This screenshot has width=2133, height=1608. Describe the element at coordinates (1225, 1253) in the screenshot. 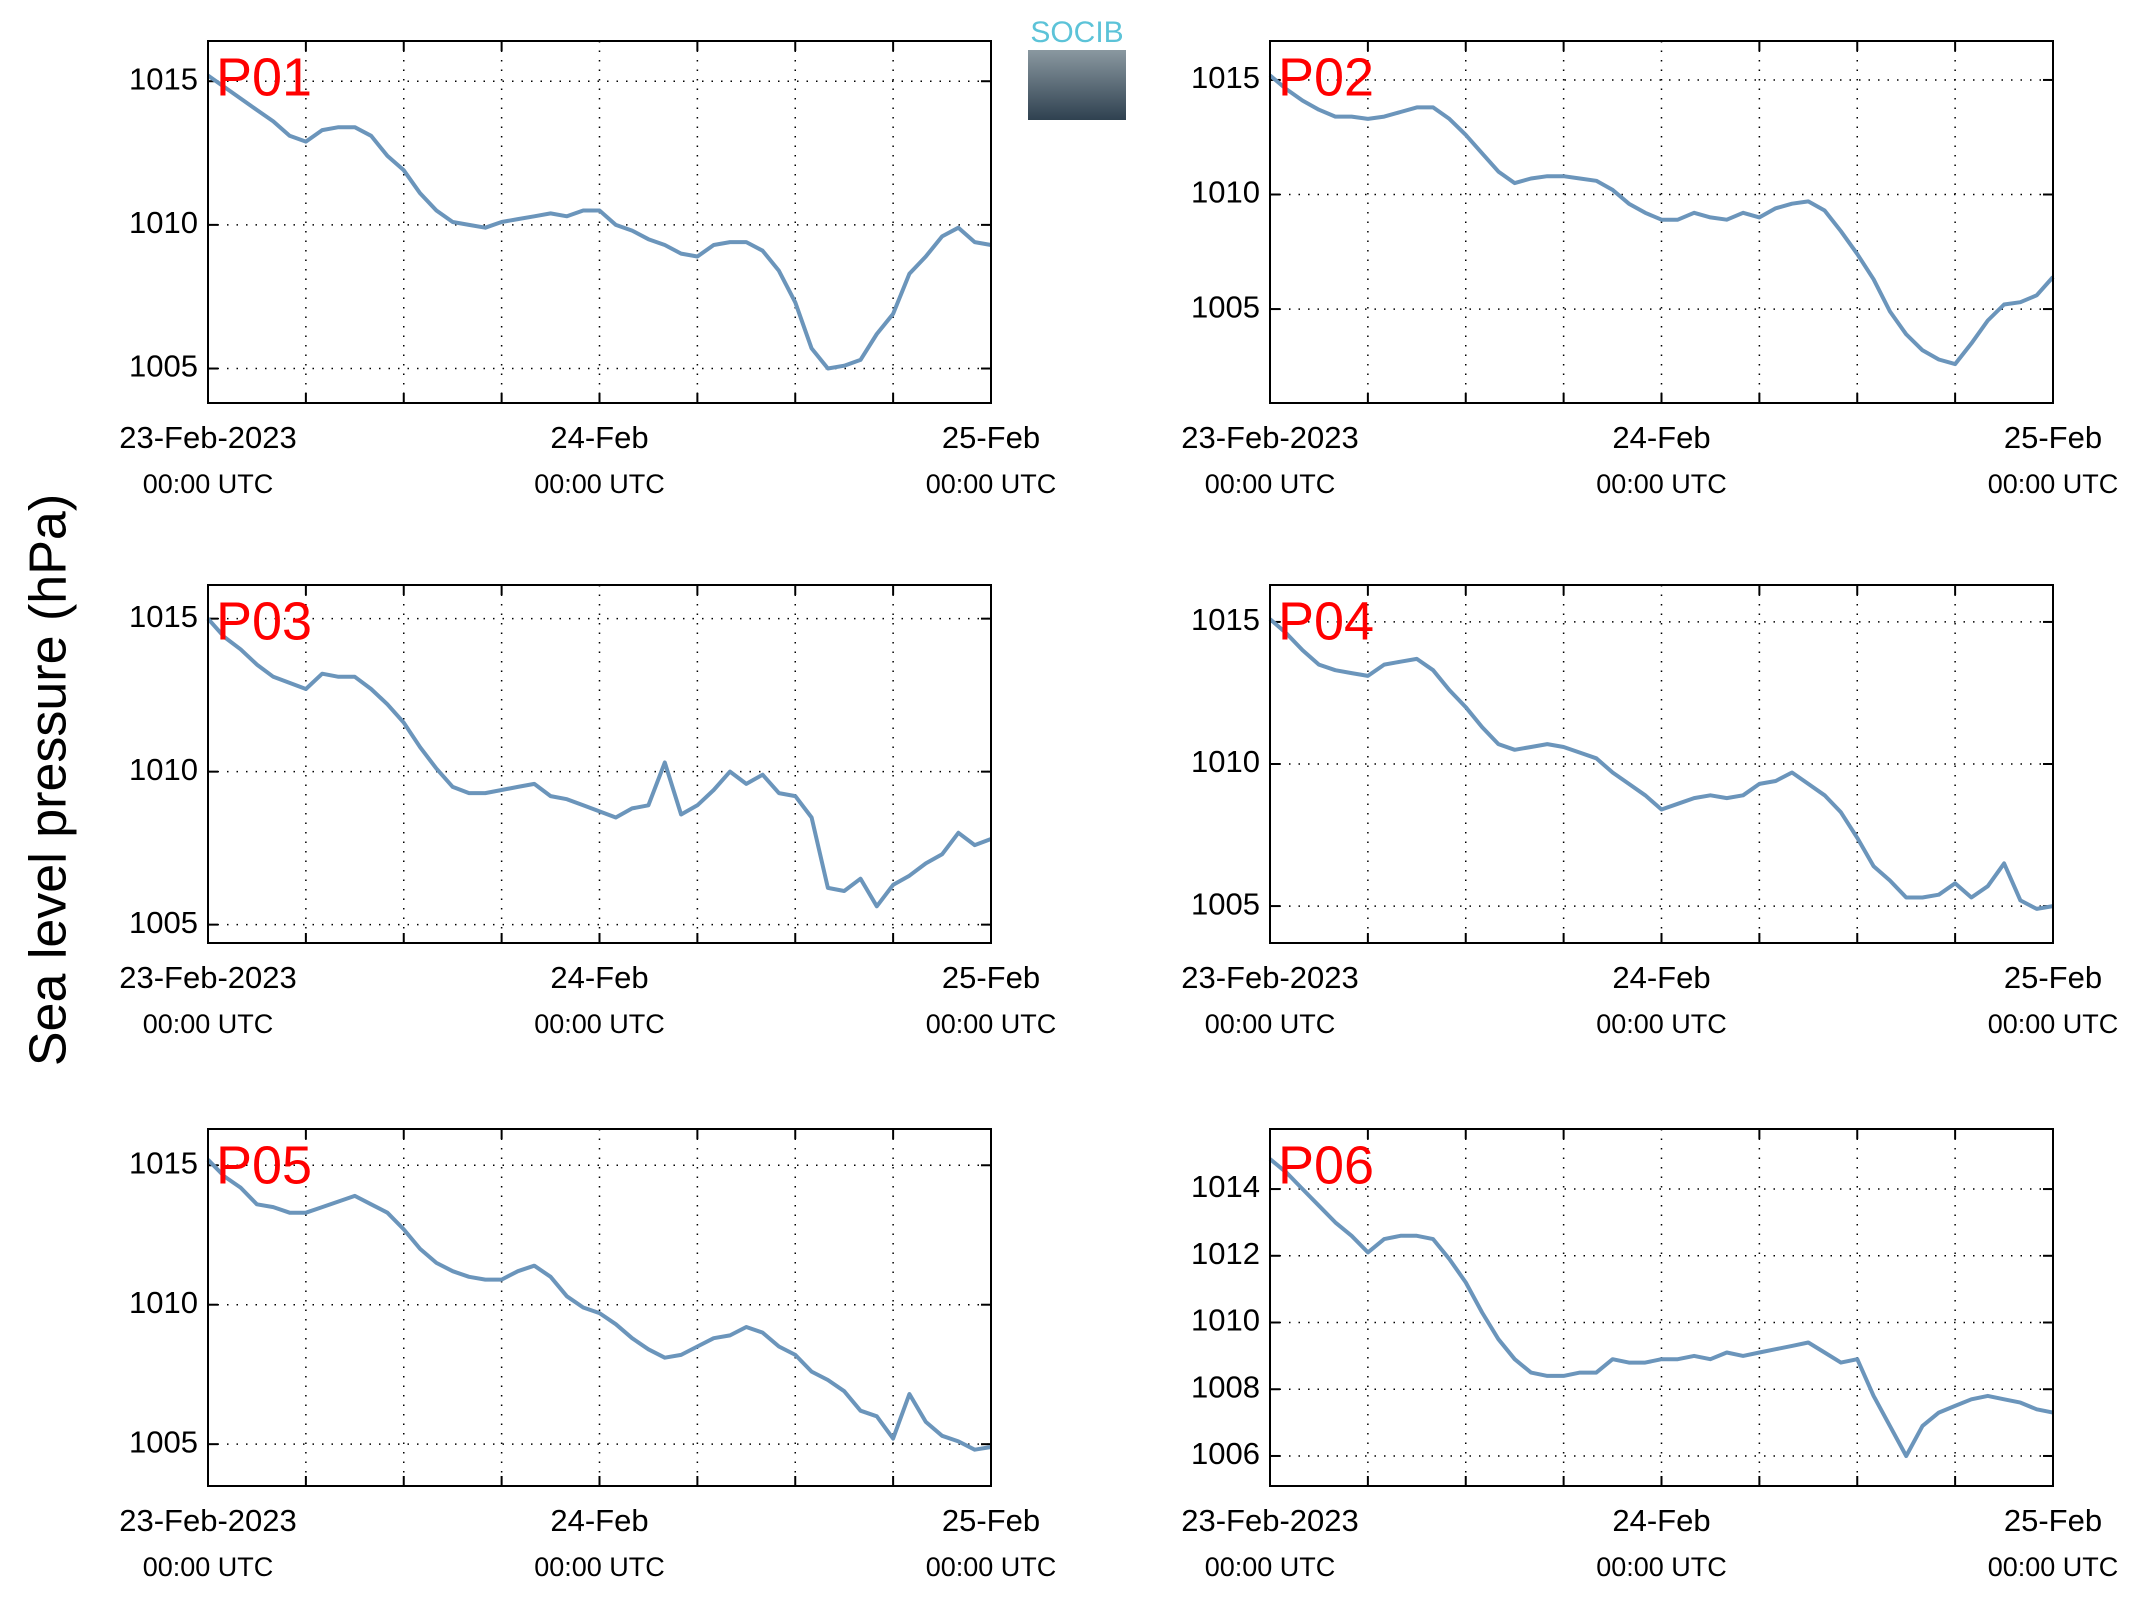

I see `y-tick-label: 1012` at that location.